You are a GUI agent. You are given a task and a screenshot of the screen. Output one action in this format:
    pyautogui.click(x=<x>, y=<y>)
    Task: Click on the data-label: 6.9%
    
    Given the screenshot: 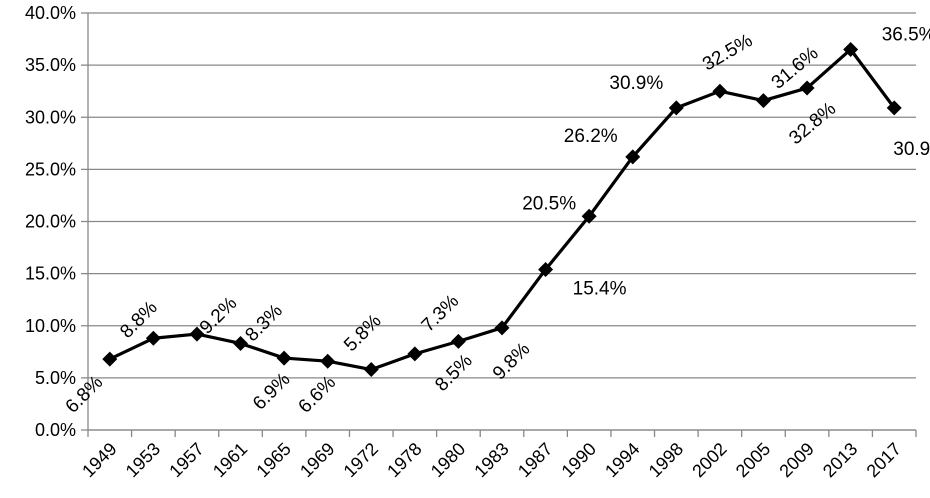 What is the action you would take?
    pyautogui.click(x=272, y=392)
    